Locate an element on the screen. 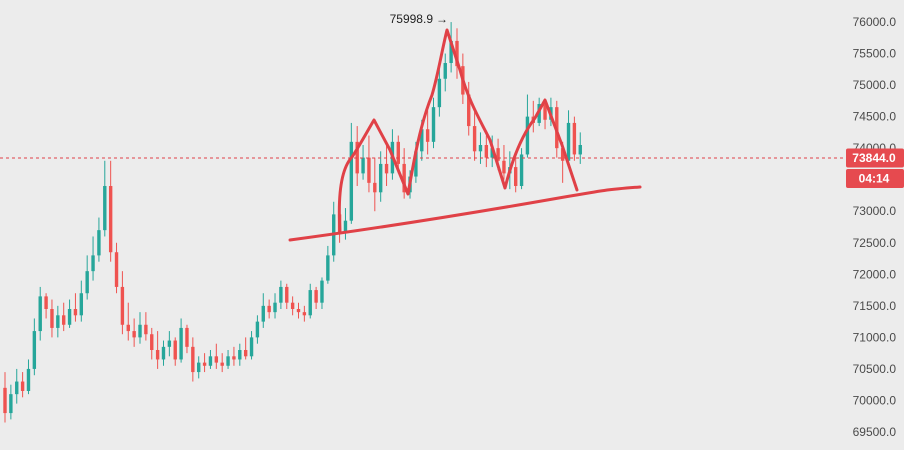  y-tick-label: 72000.0 is located at coordinates (875, 274).